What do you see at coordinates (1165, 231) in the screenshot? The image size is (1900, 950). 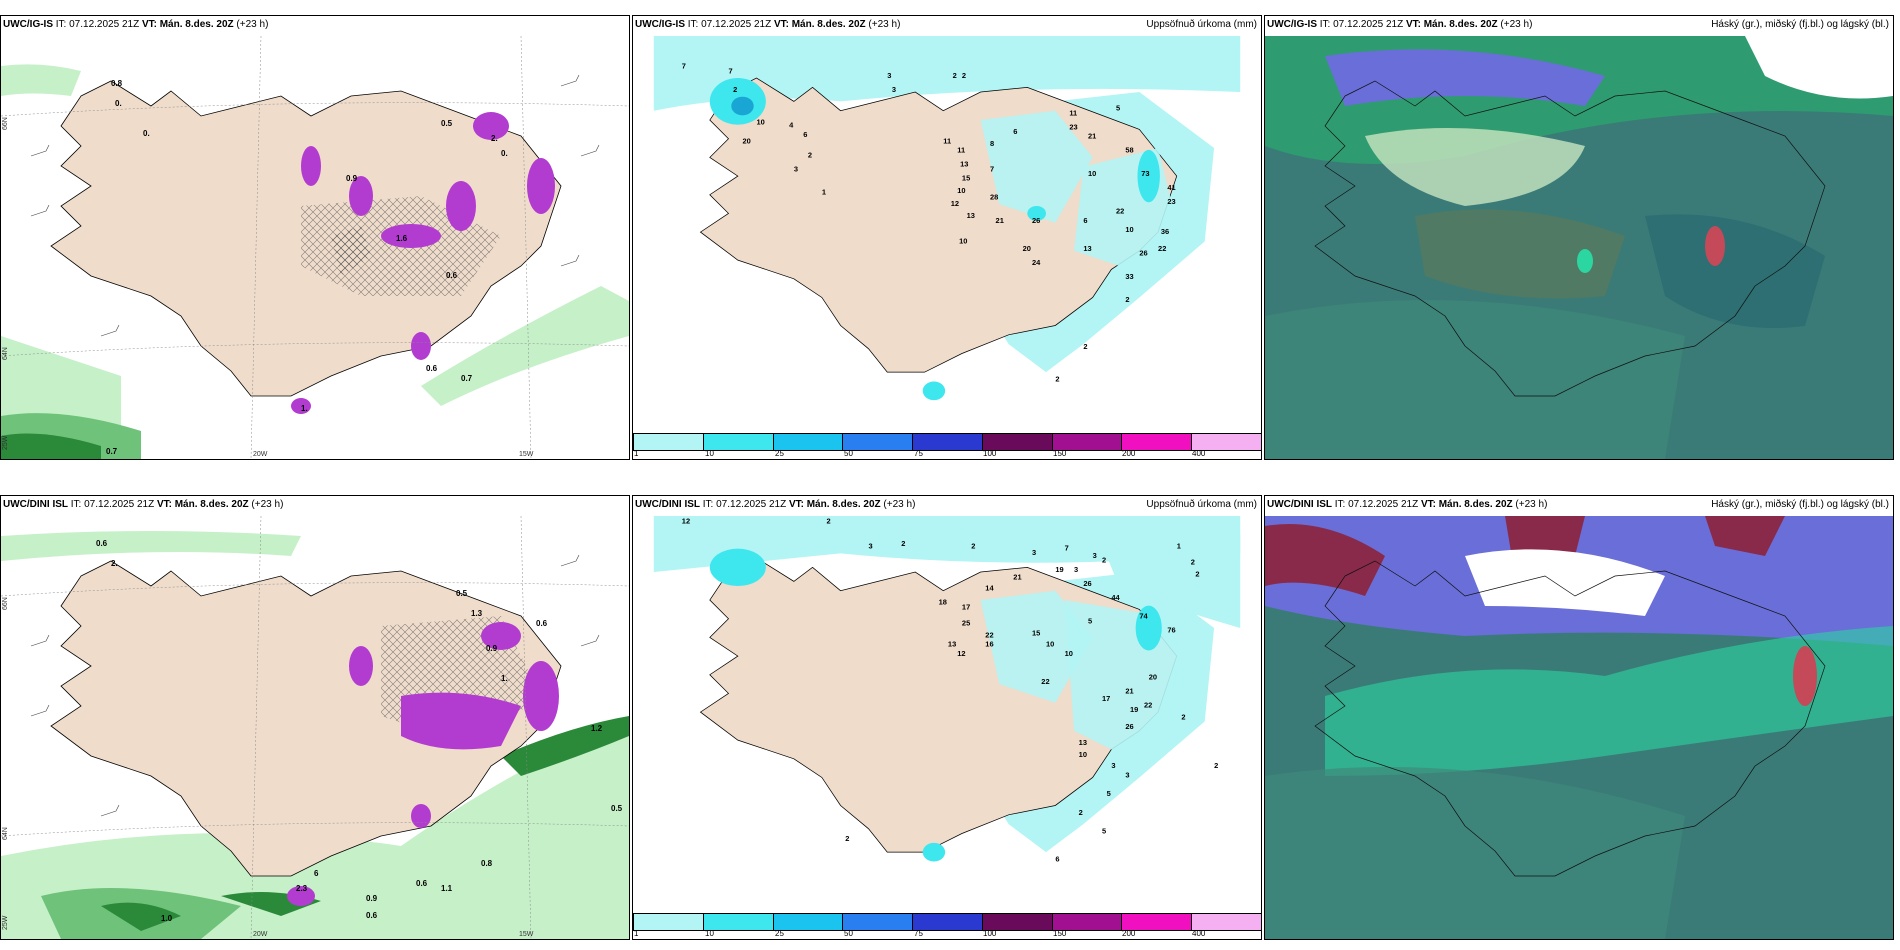 I see `value-label: 36` at bounding box center [1165, 231].